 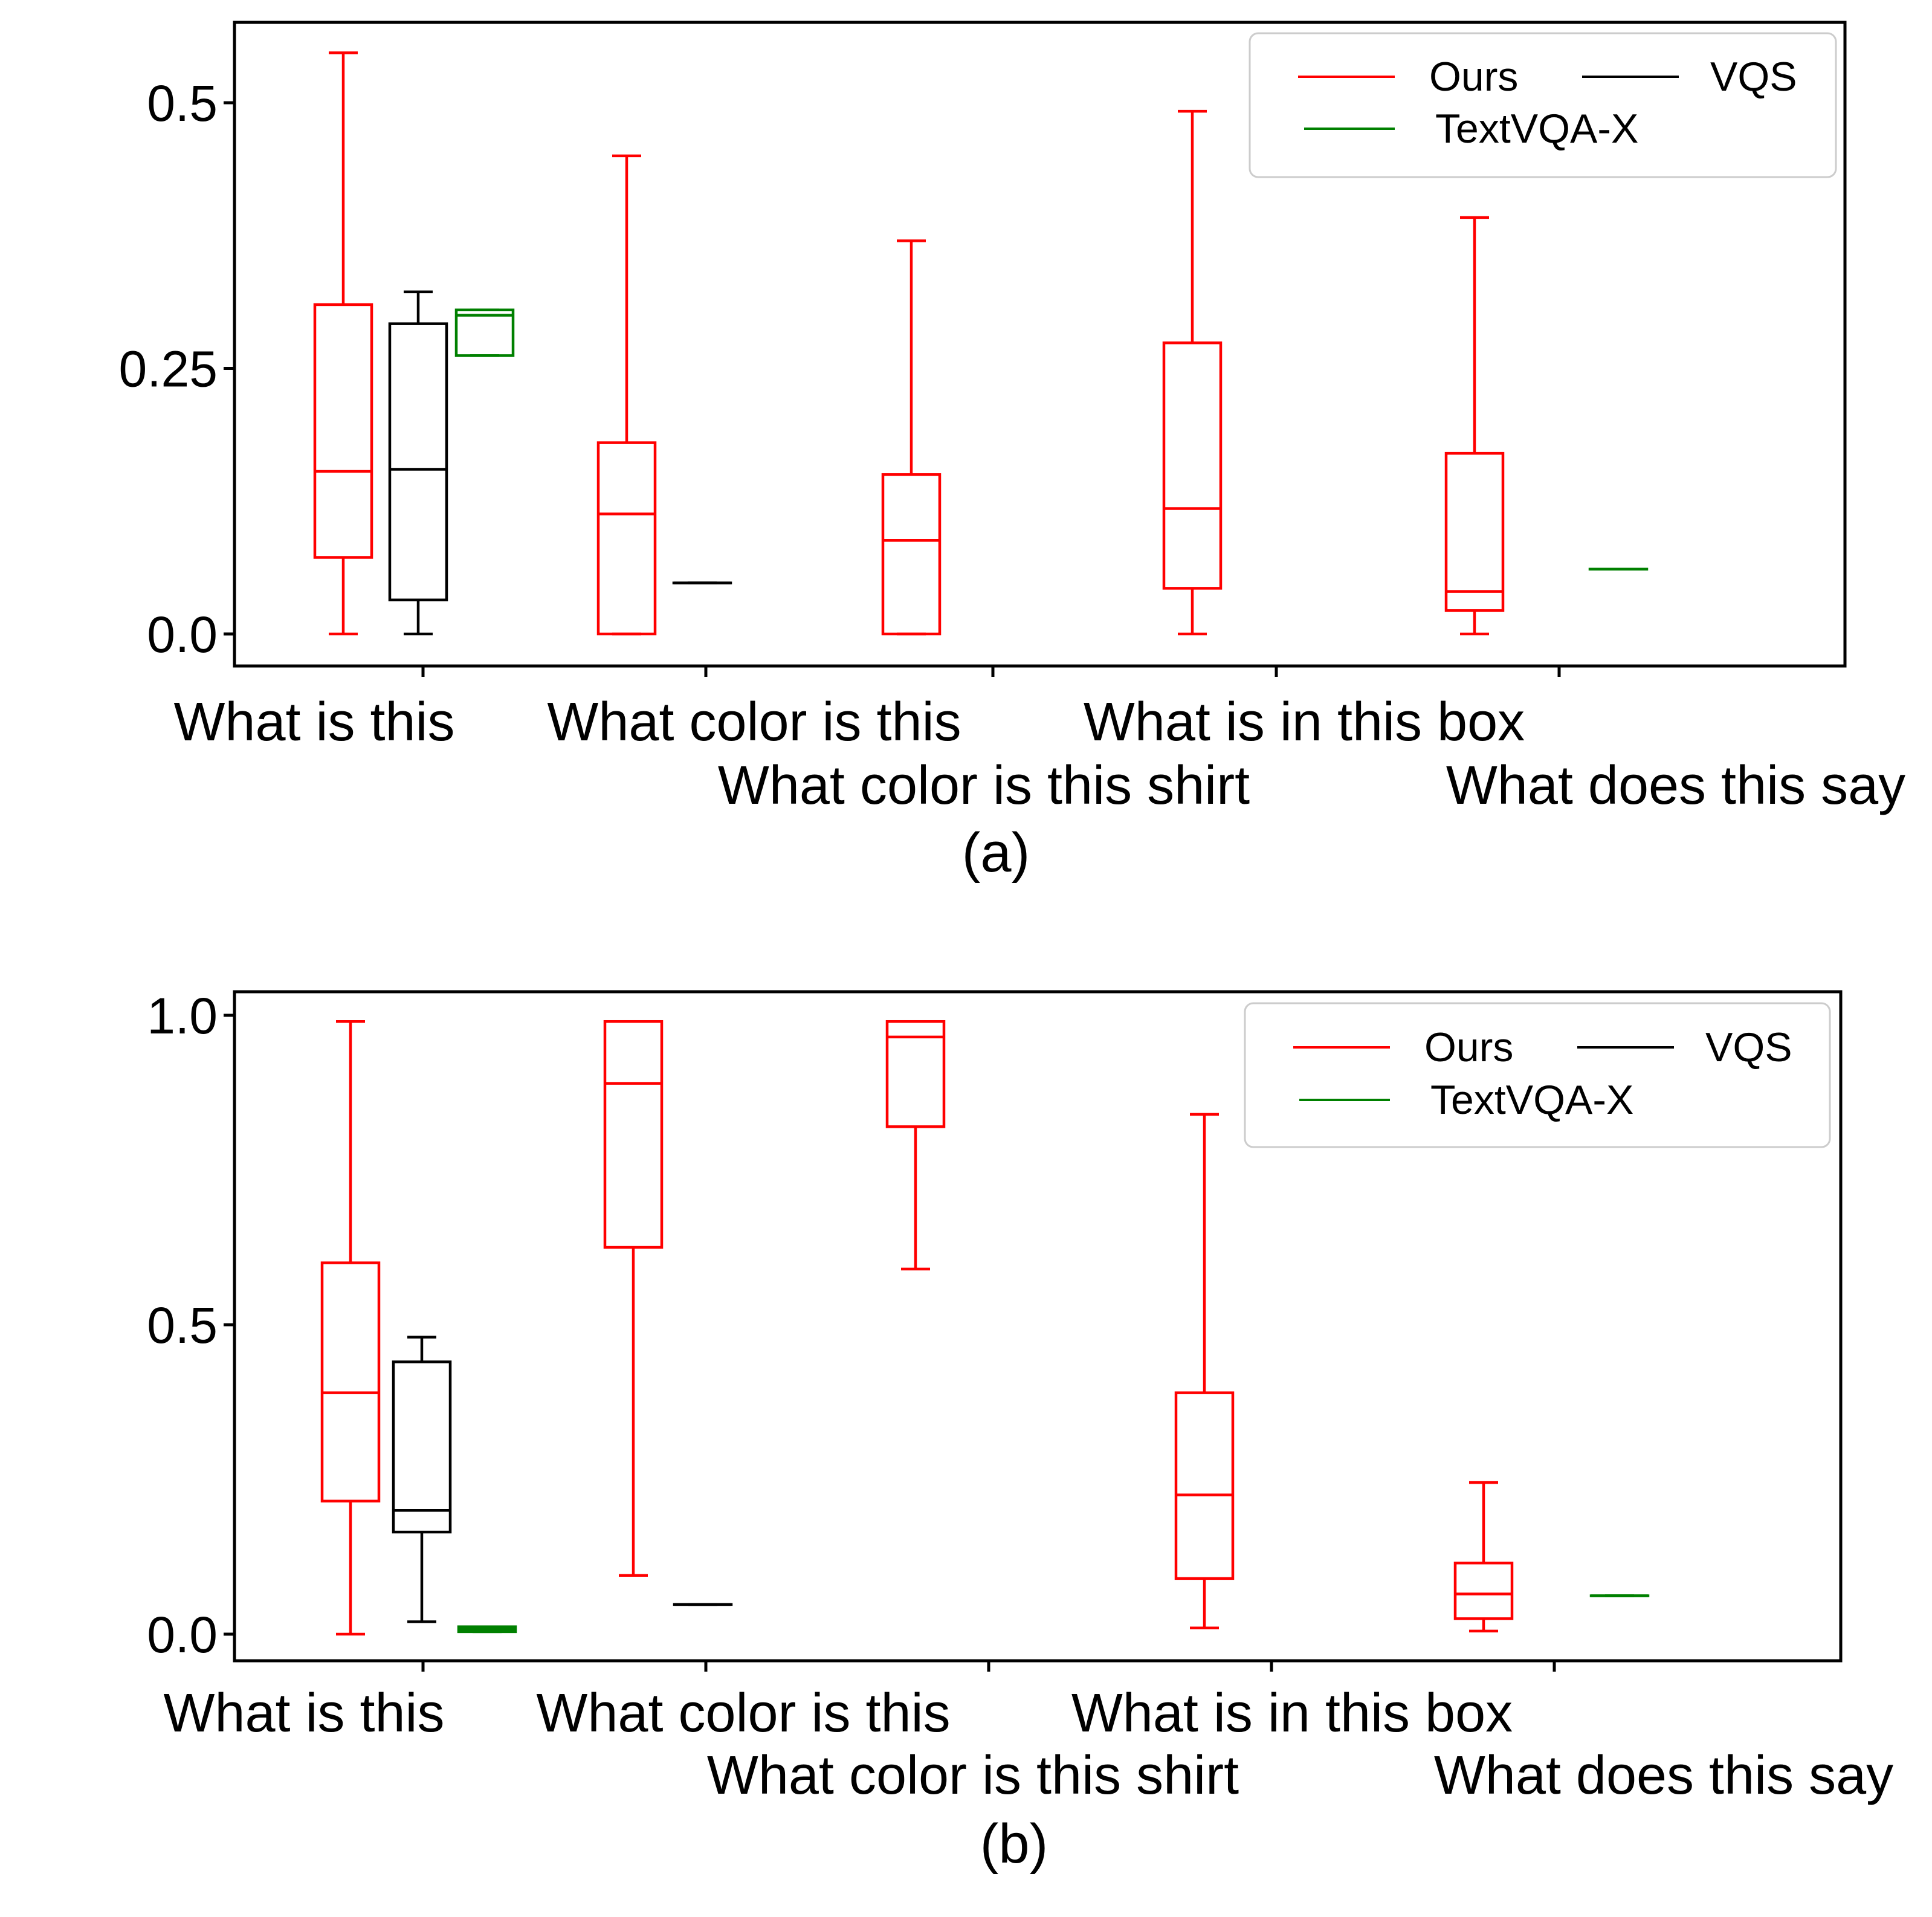 I want to click on y-tick-label: 1.0, so click(x=182, y=1016).